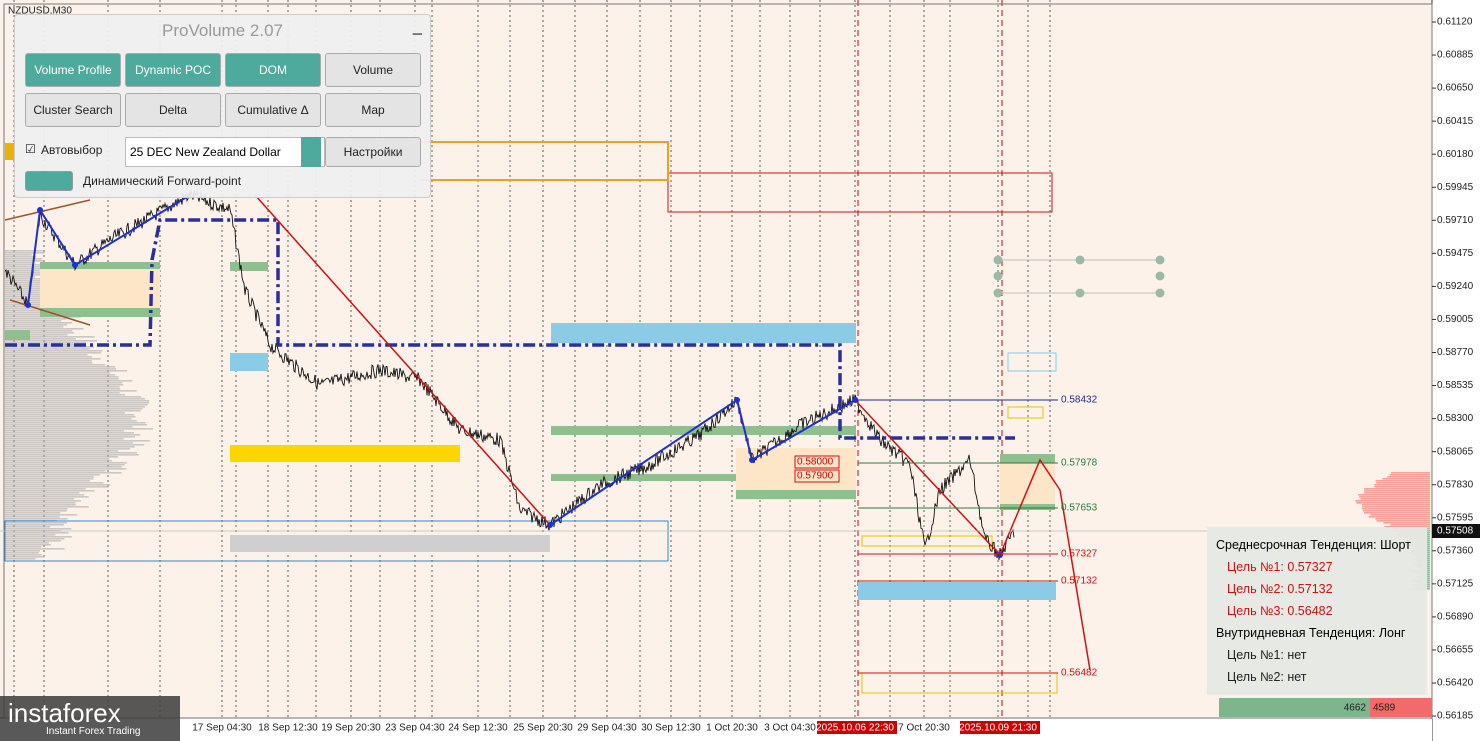 Image resolution: width=1480 pixels, height=741 pixels. I want to click on level-label: 0.58432, so click(1079, 400).